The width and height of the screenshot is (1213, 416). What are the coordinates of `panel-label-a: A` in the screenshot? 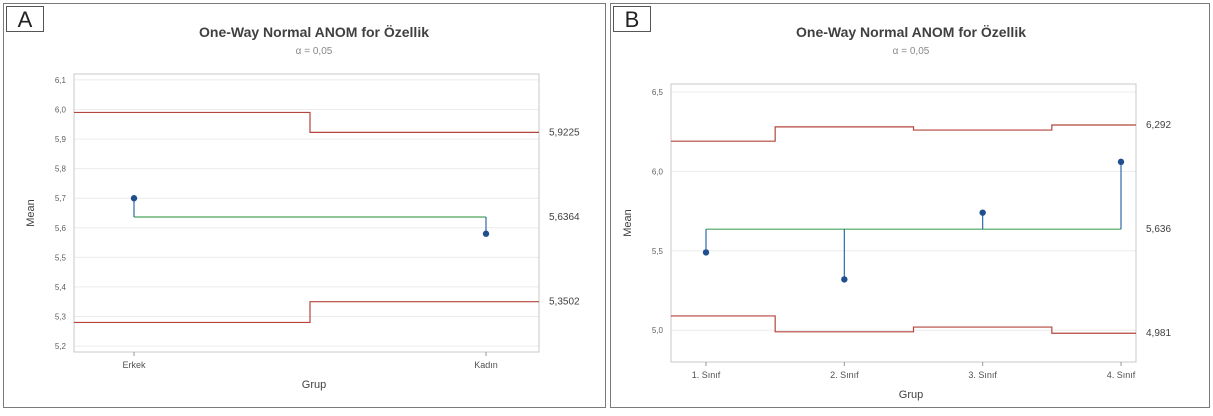 It's located at (25, 19).